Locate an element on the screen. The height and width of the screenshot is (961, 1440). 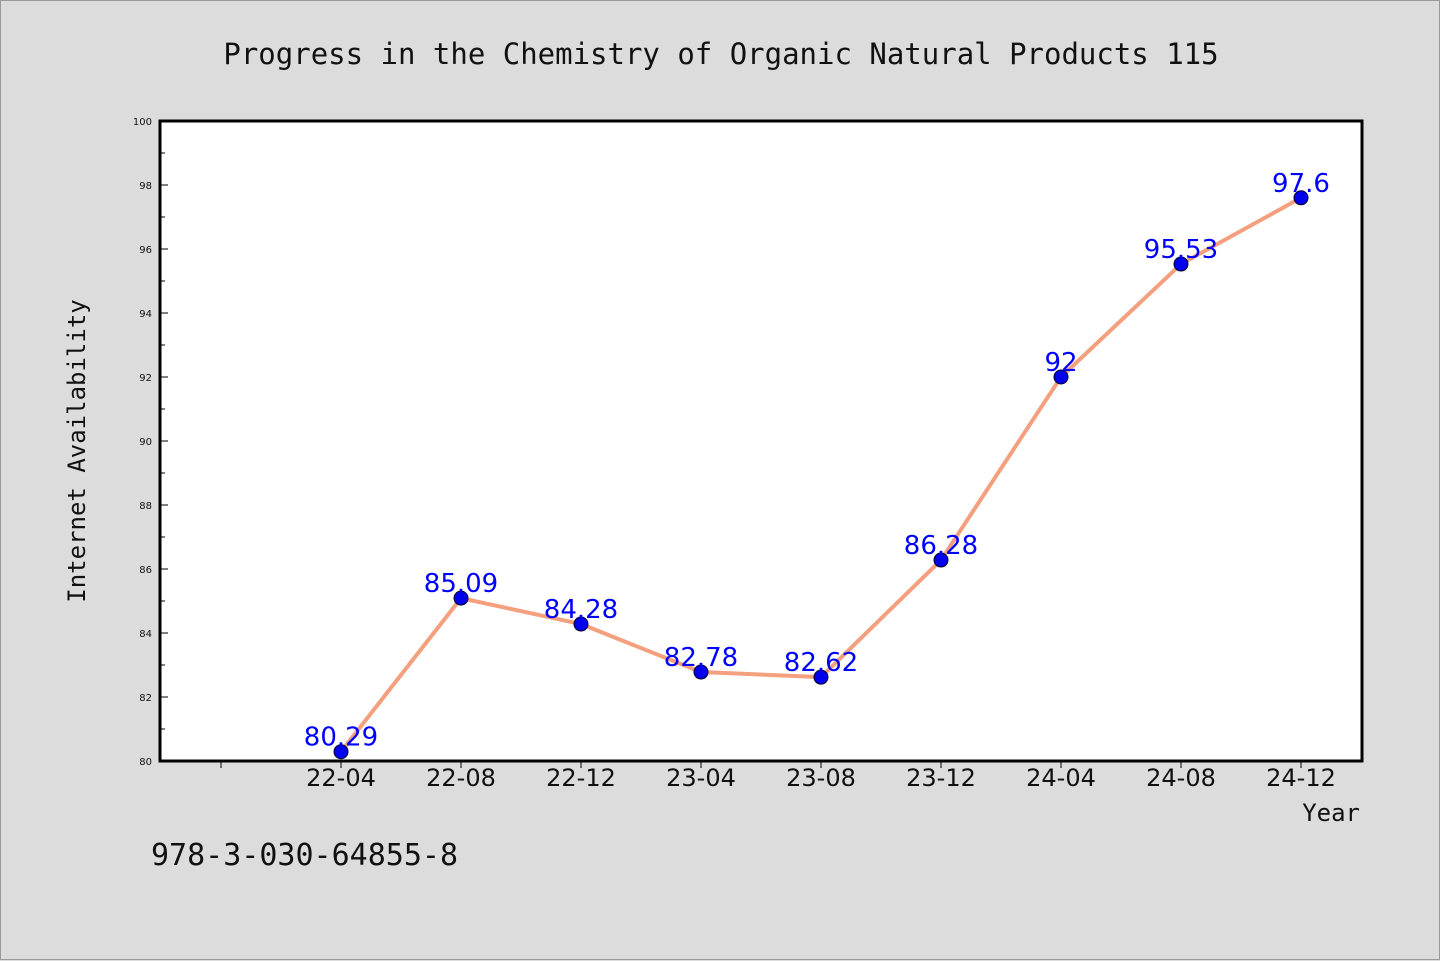
data-label: 86.28 is located at coordinates (941, 546).